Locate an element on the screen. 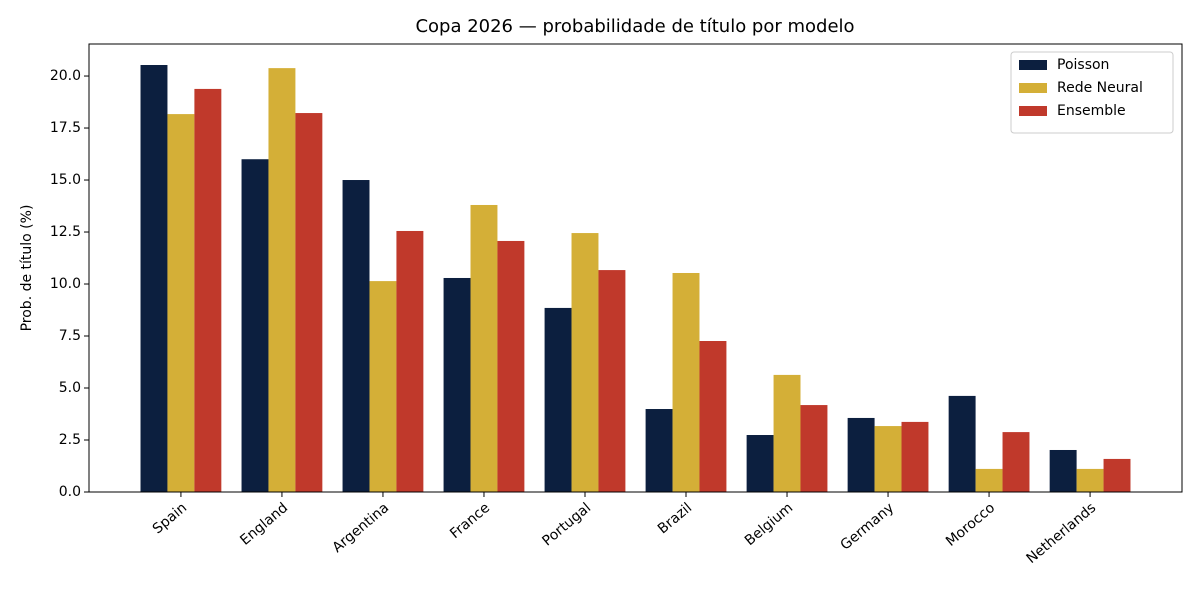 Image resolution: width=1200 pixels, height=600 pixels. y-tick-label: 10.0 is located at coordinates (65, 284).